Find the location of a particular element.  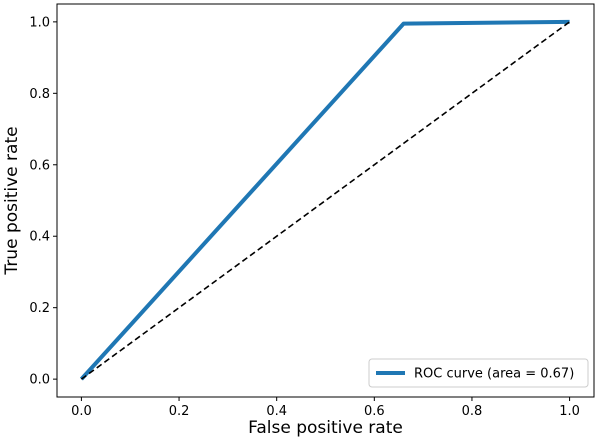

y-tick-label: 1.0 is located at coordinates (39, 22).